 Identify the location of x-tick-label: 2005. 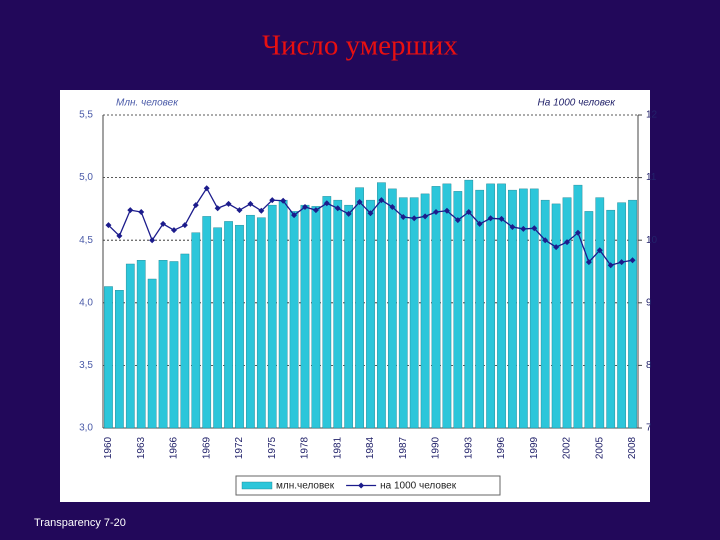
(599, 447).